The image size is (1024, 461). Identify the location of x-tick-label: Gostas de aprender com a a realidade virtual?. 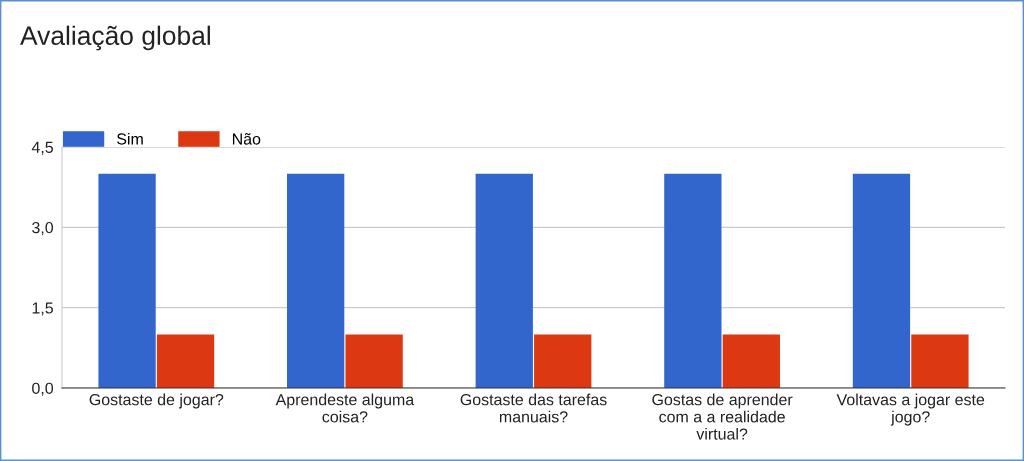
(722, 416).